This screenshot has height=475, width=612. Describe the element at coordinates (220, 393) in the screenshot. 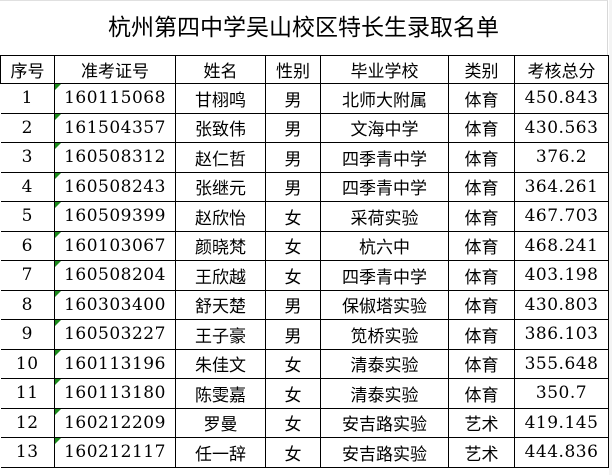

I see `cell-name: 陈雯嘉` at that location.